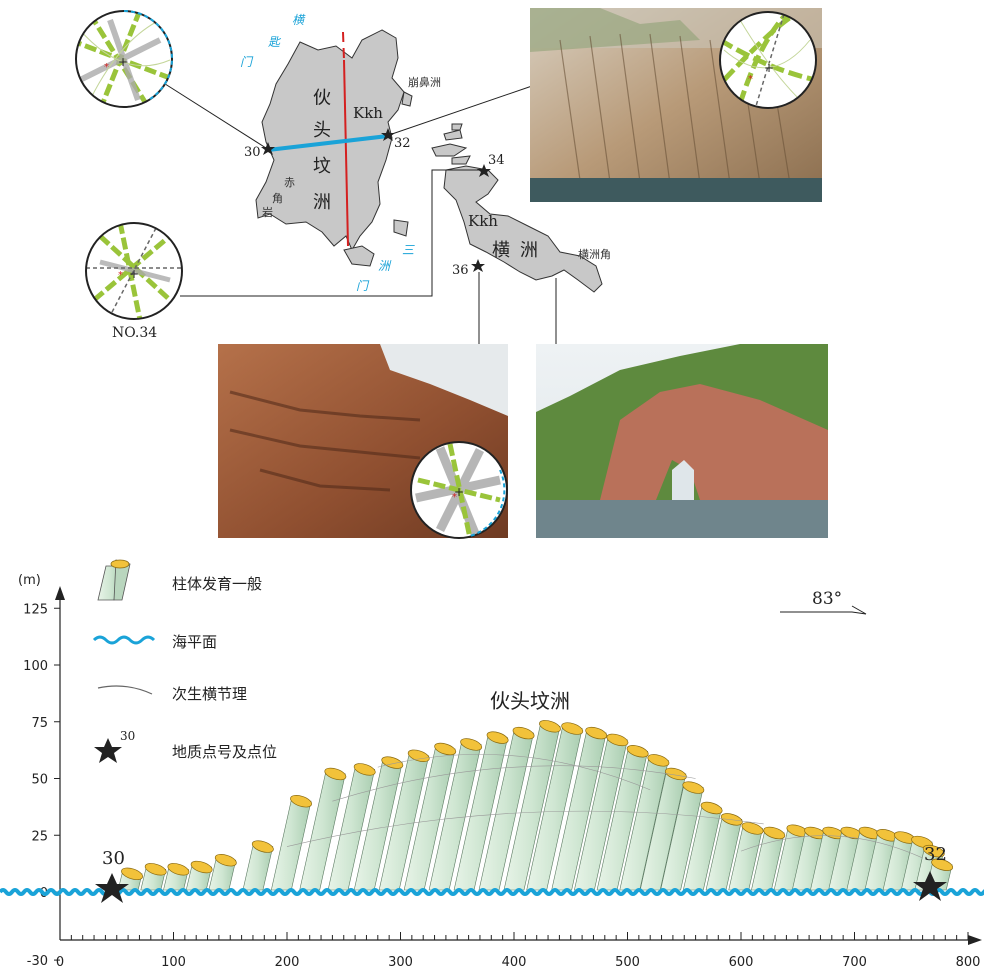  Describe the element at coordinates (209, 694) in the screenshot. I see `legend-joint-label: 次生横节理` at that location.